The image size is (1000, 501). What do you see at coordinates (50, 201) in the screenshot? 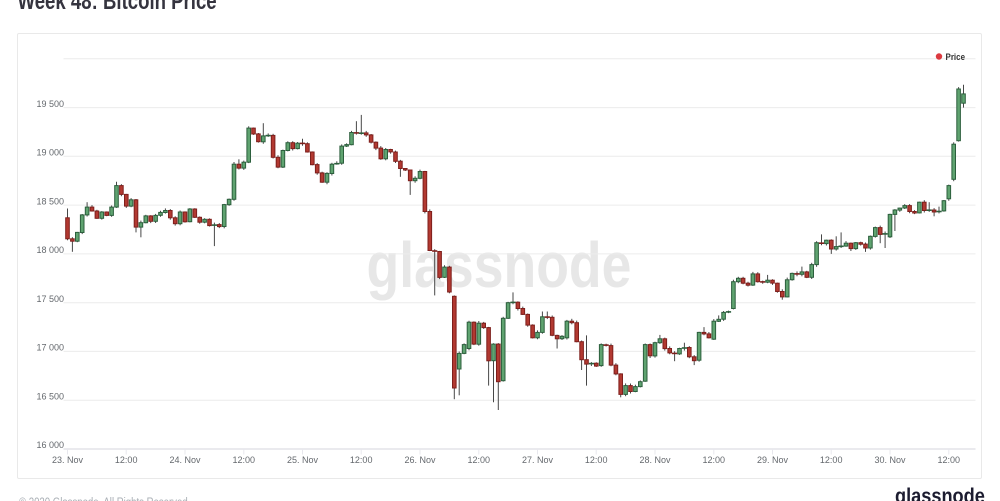
I see `svg-text: 18 500` at bounding box center [50, 201].